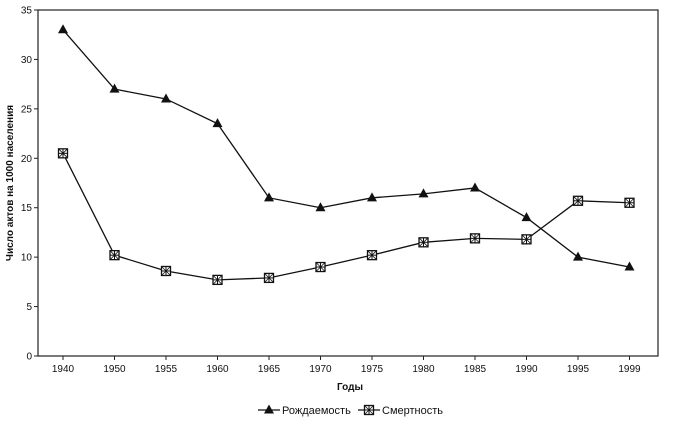  Describe the element at coordinates (372, 255) in the screenshot. I see `data-point-2-1975` at that location.